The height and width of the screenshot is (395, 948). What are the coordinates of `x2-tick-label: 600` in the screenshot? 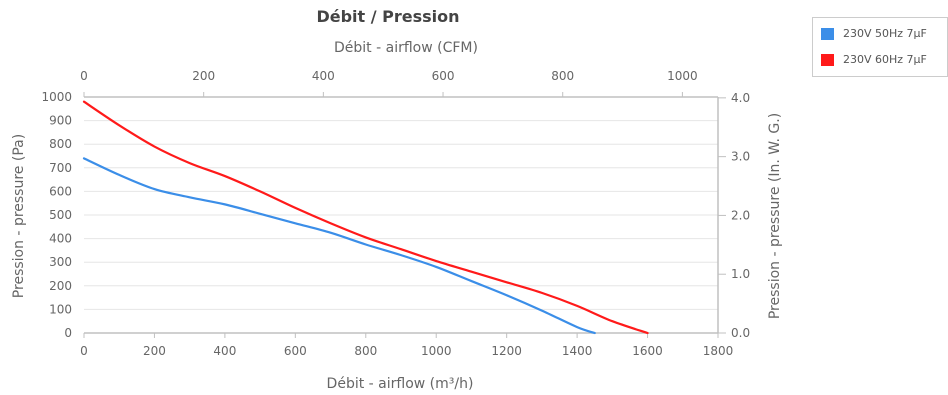 It's located at (443, 76).